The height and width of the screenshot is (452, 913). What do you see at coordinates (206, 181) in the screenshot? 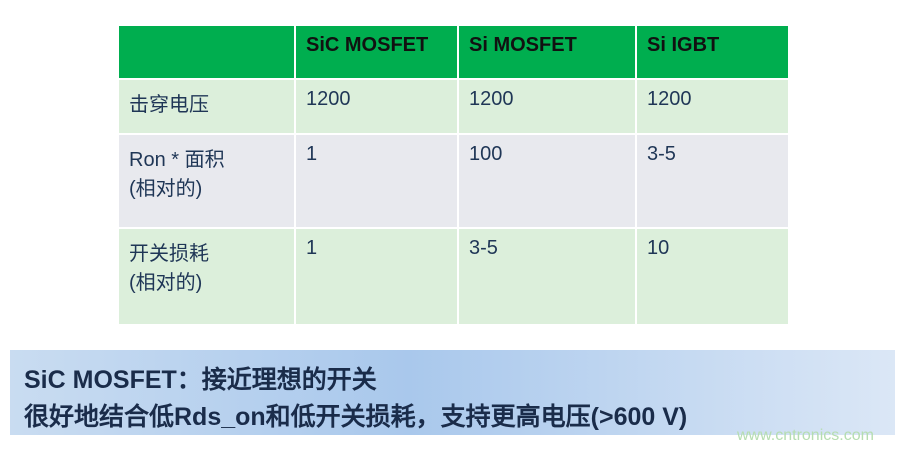
I see `row-label: Ron * 面积 (相对的)` at bounding box center [206, 181].